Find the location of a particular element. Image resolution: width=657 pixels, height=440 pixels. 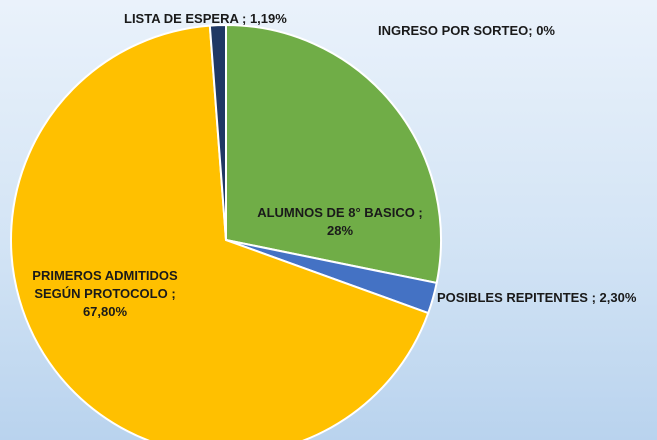

value-label: 2,30% is located at coordinates (618, 297).